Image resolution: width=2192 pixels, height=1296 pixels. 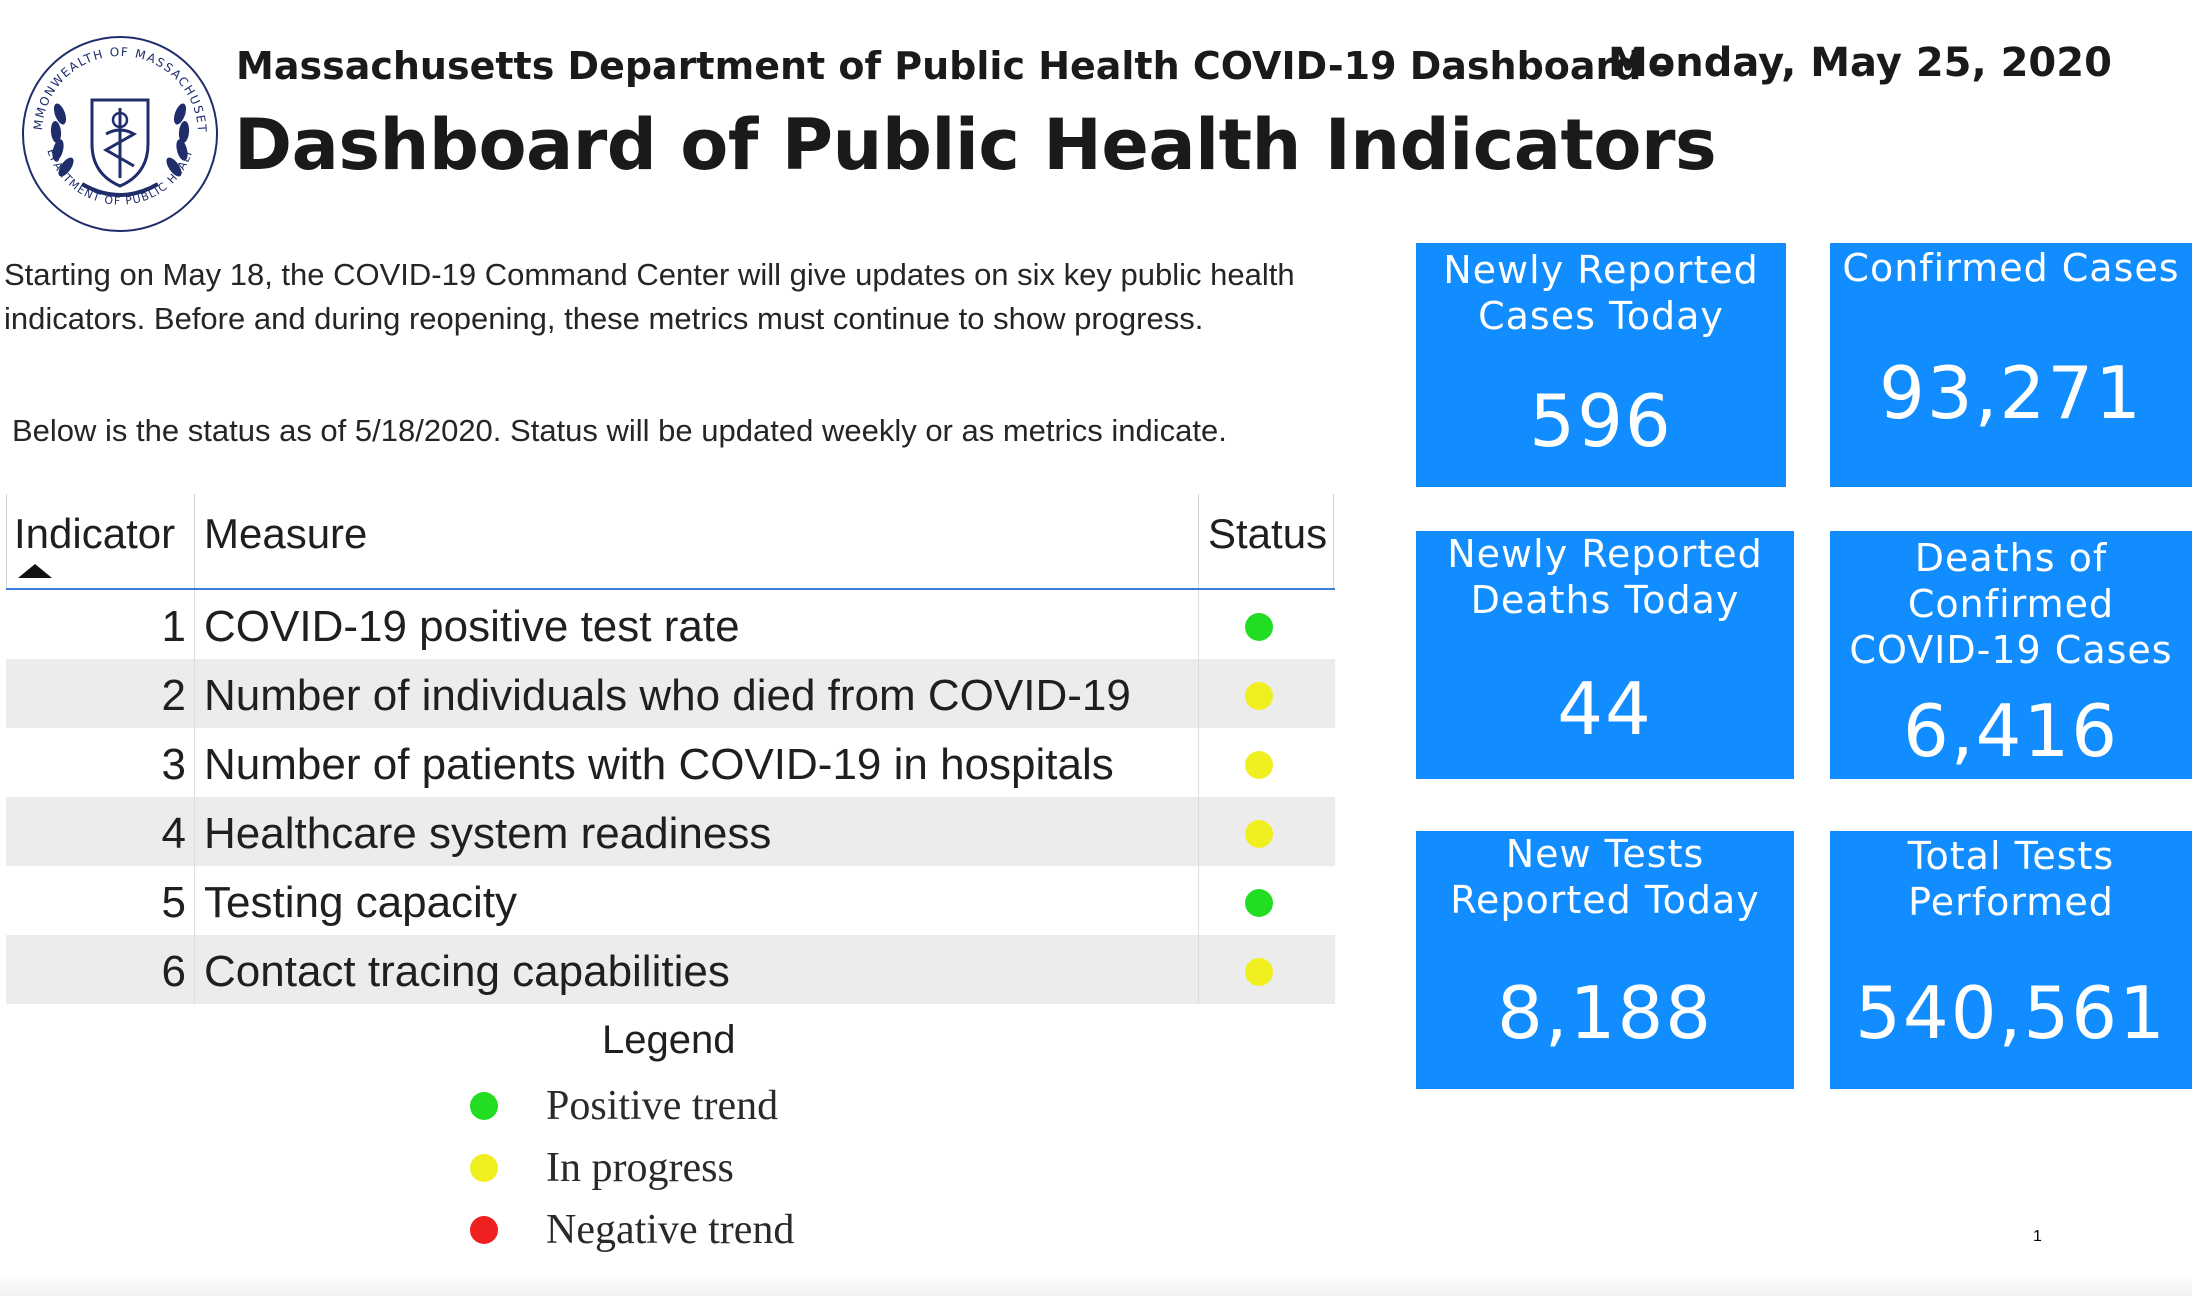 What do you see at coordinates (488, 833) in the screenshot?
I see `measure-text: Healthcare system readiness` at bounding box center [488, 833].